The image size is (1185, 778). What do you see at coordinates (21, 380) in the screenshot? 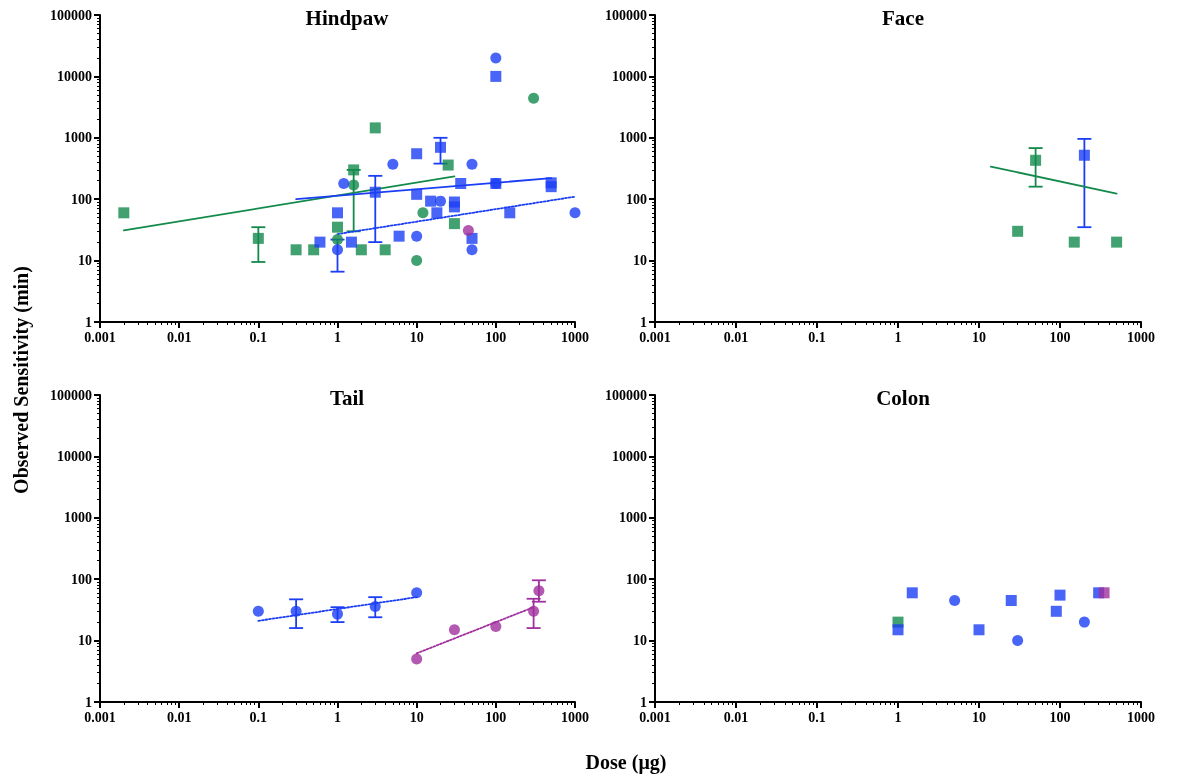
I see `y-axis-title: Observed Sensitivity (min)` at bounding box center [21, 380].